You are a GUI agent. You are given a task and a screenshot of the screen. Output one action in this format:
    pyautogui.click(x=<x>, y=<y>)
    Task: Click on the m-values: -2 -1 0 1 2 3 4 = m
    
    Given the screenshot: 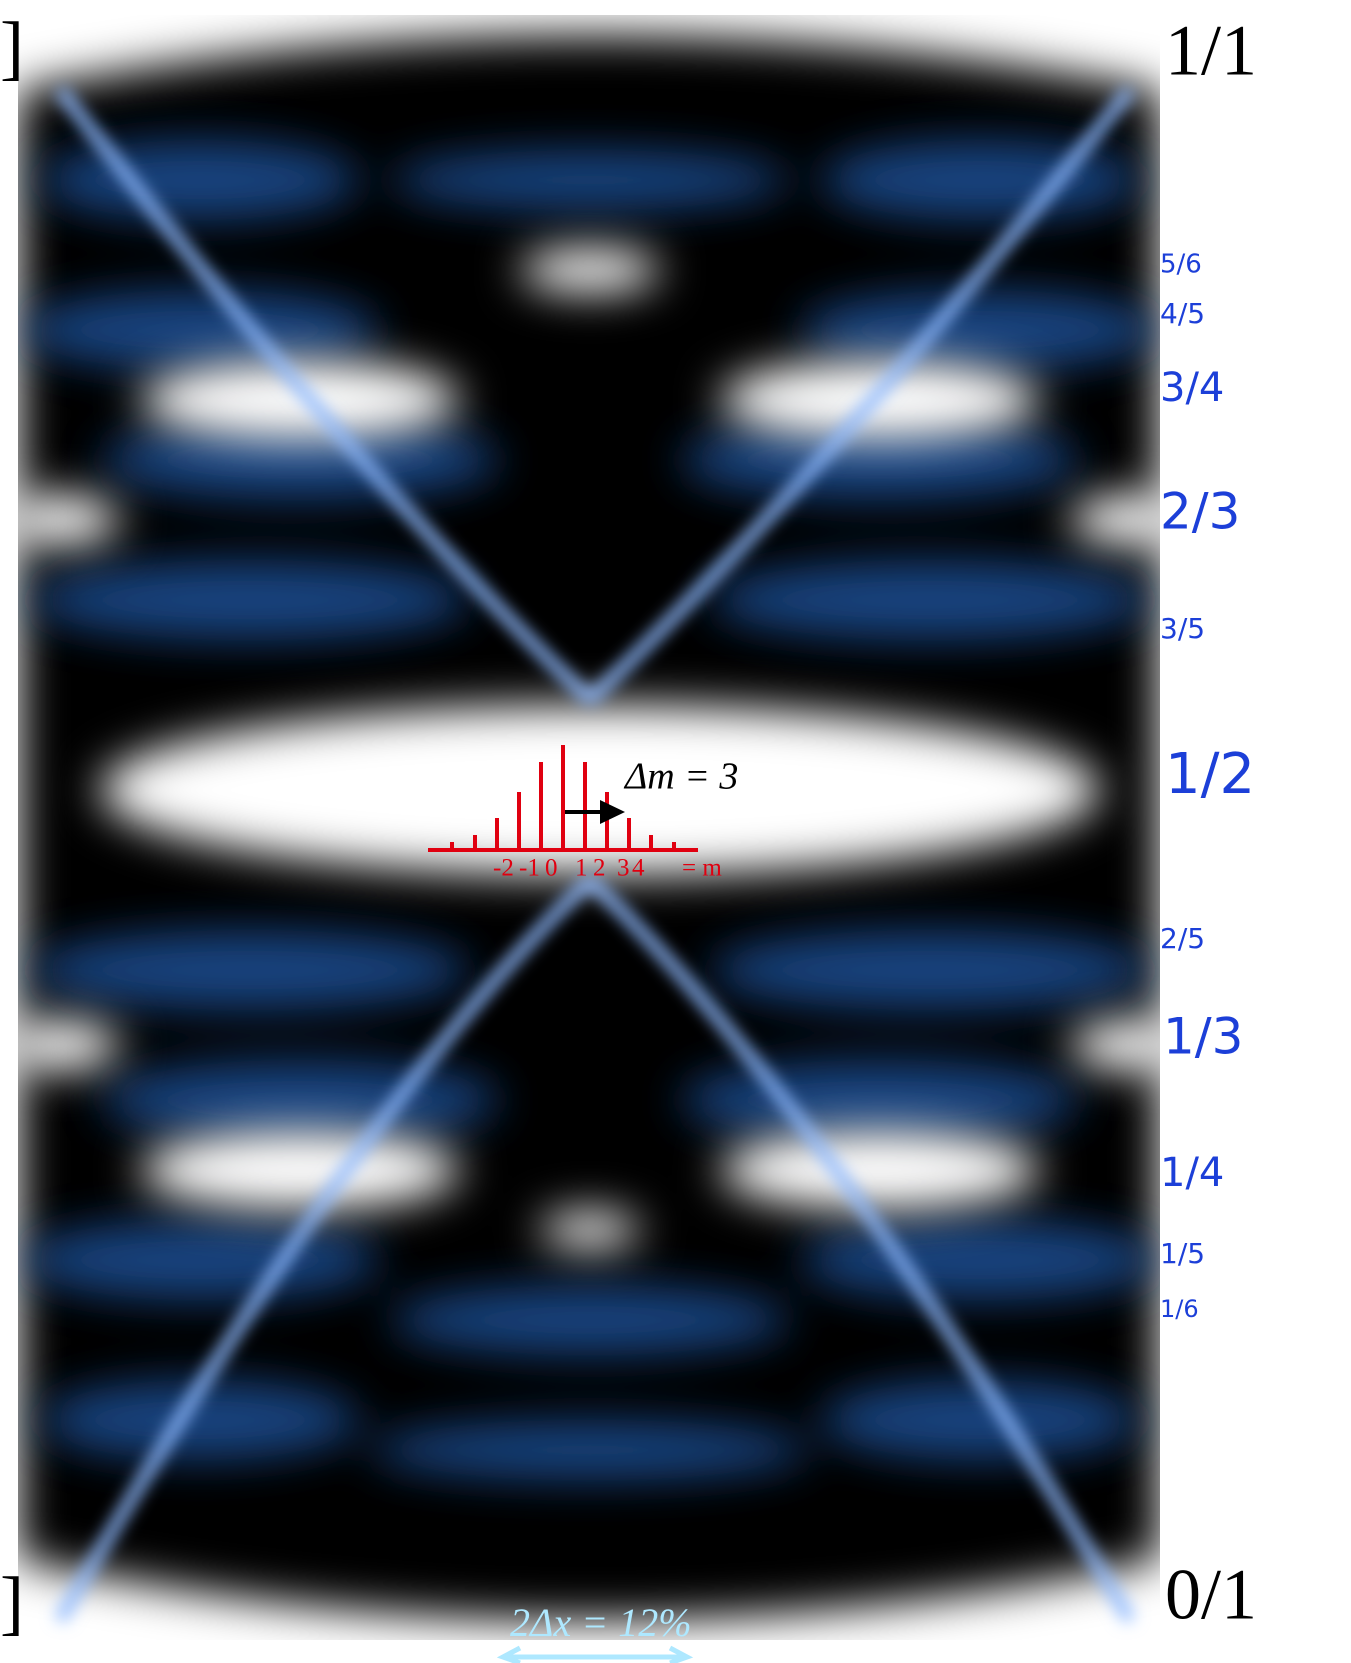 What is the action you would take?
    pyautogui.click(x=607, y=868)
    